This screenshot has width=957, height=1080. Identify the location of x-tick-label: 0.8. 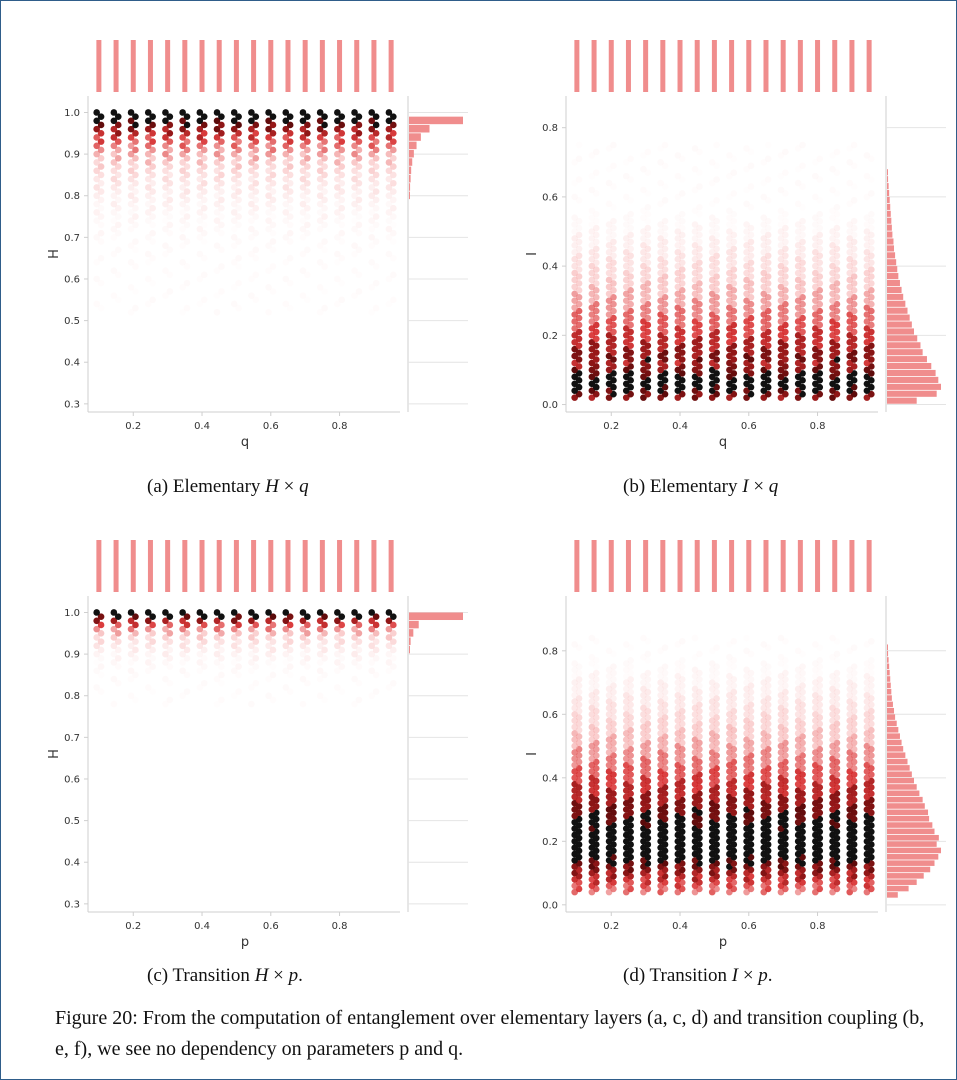
(340, 926).